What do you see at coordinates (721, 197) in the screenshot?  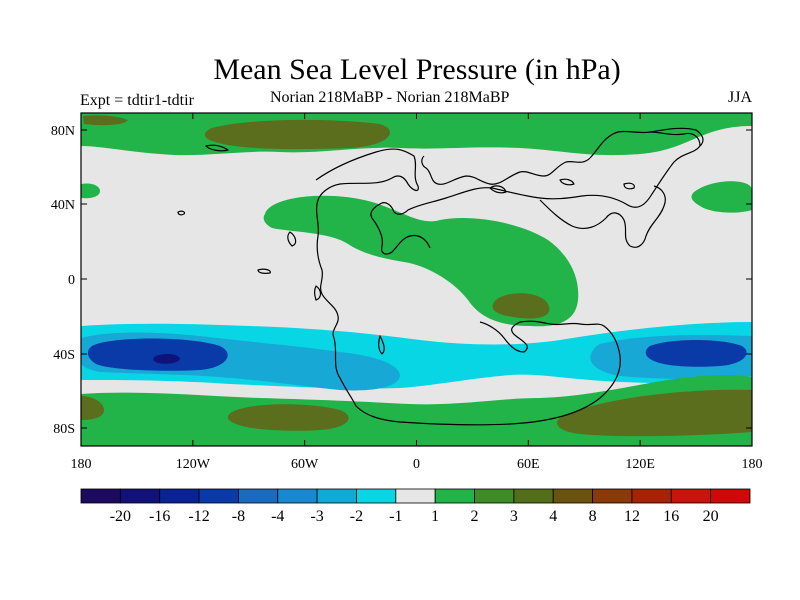 I see `east-positive-blob` at bounding box center [721, 197].